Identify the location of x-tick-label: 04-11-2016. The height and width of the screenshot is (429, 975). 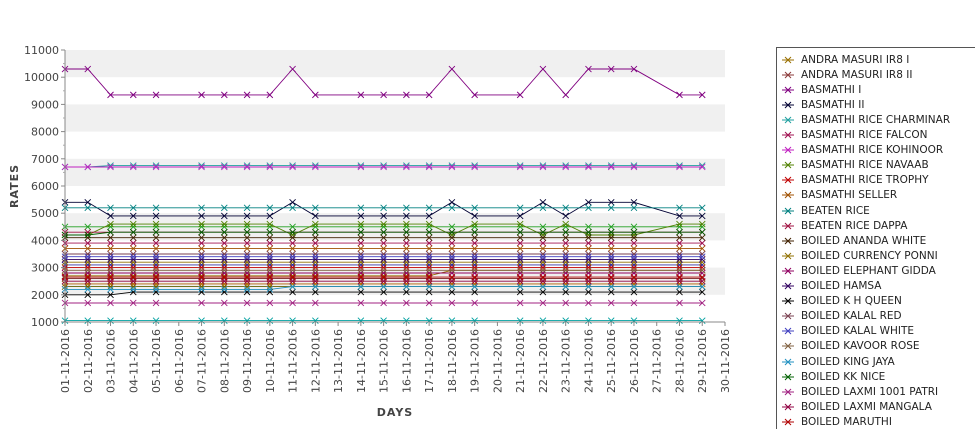
(133, 361).